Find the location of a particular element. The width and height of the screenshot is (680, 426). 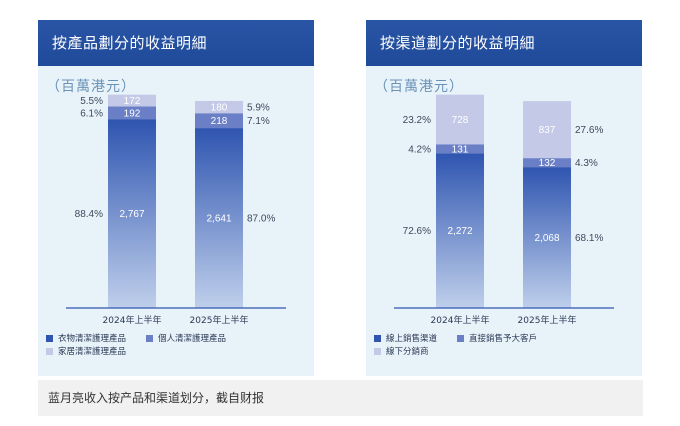

percent-label: 72.6% is located at coordinates (417, 231).